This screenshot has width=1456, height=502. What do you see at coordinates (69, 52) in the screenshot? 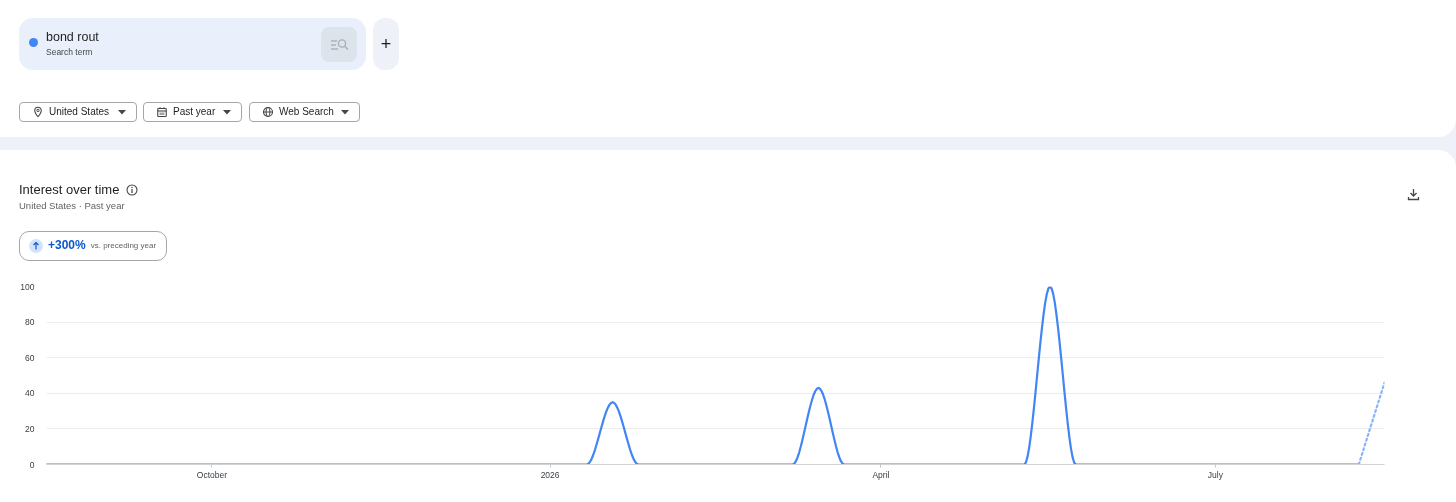
I see `text: Search term` at bounding box center [69, 52].